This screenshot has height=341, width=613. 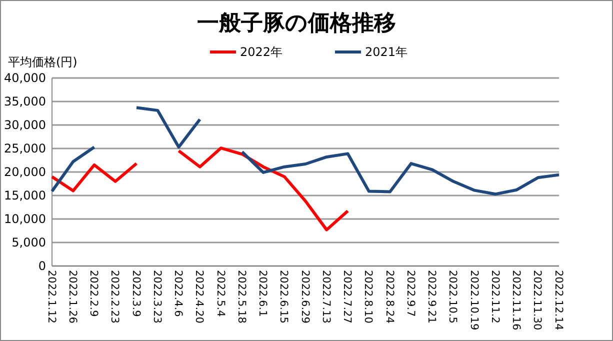 What do you see at coordinates (25, 149) in the screenshot?
I see `y-tick-label: 25,000` at bounding box center [25, 149].